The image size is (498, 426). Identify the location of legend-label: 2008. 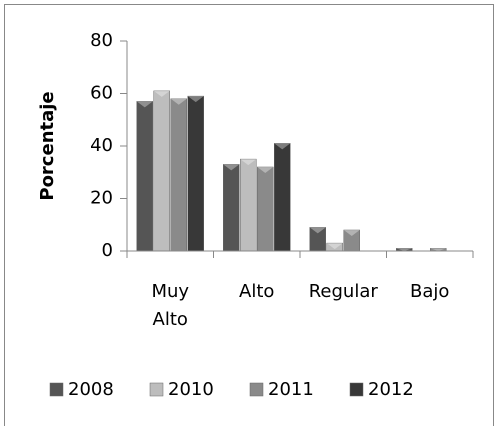
(91, 389).